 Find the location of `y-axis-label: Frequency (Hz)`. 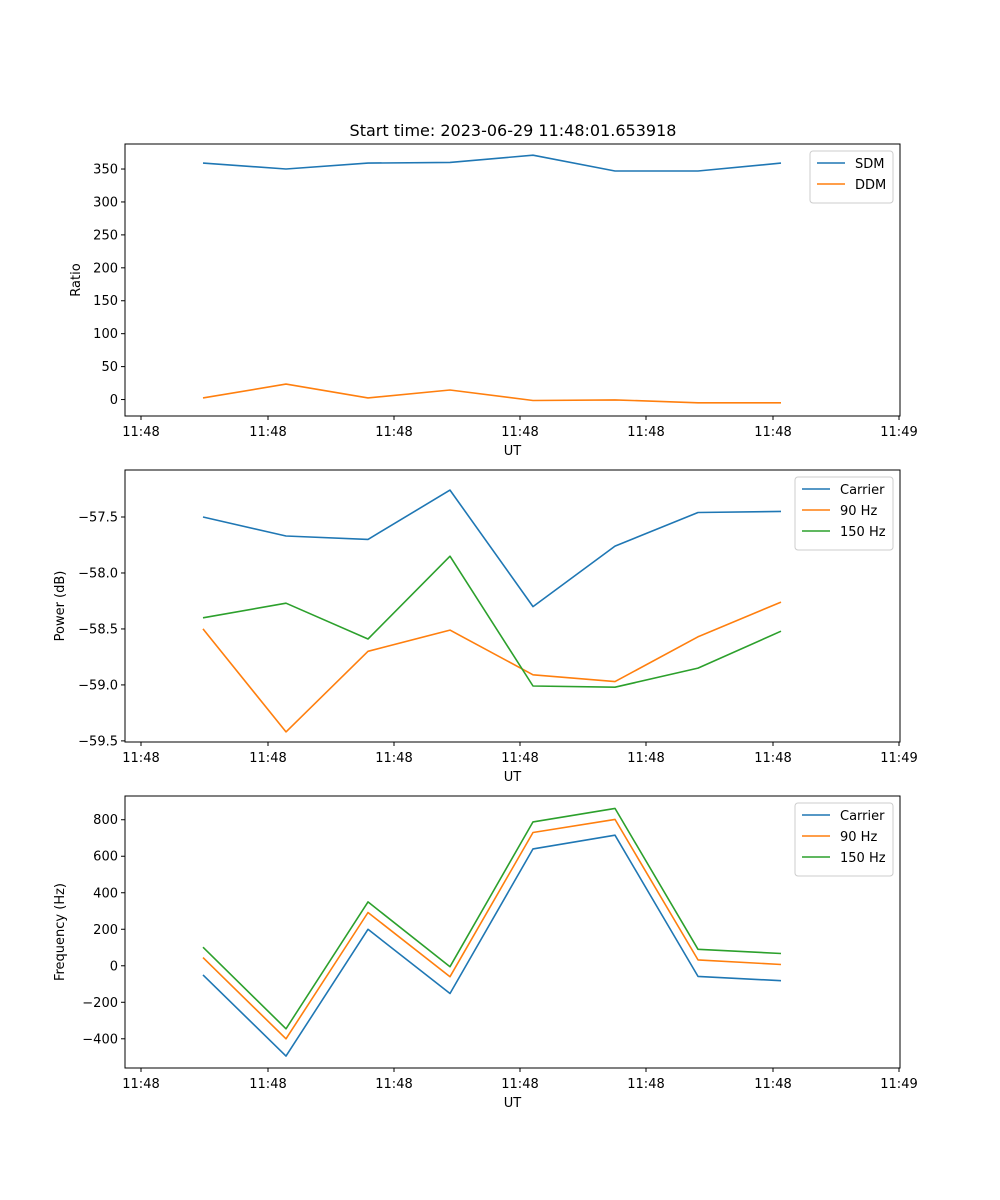

y-axis-label: Frequency (Hz) is located at coordinates (60, 932).